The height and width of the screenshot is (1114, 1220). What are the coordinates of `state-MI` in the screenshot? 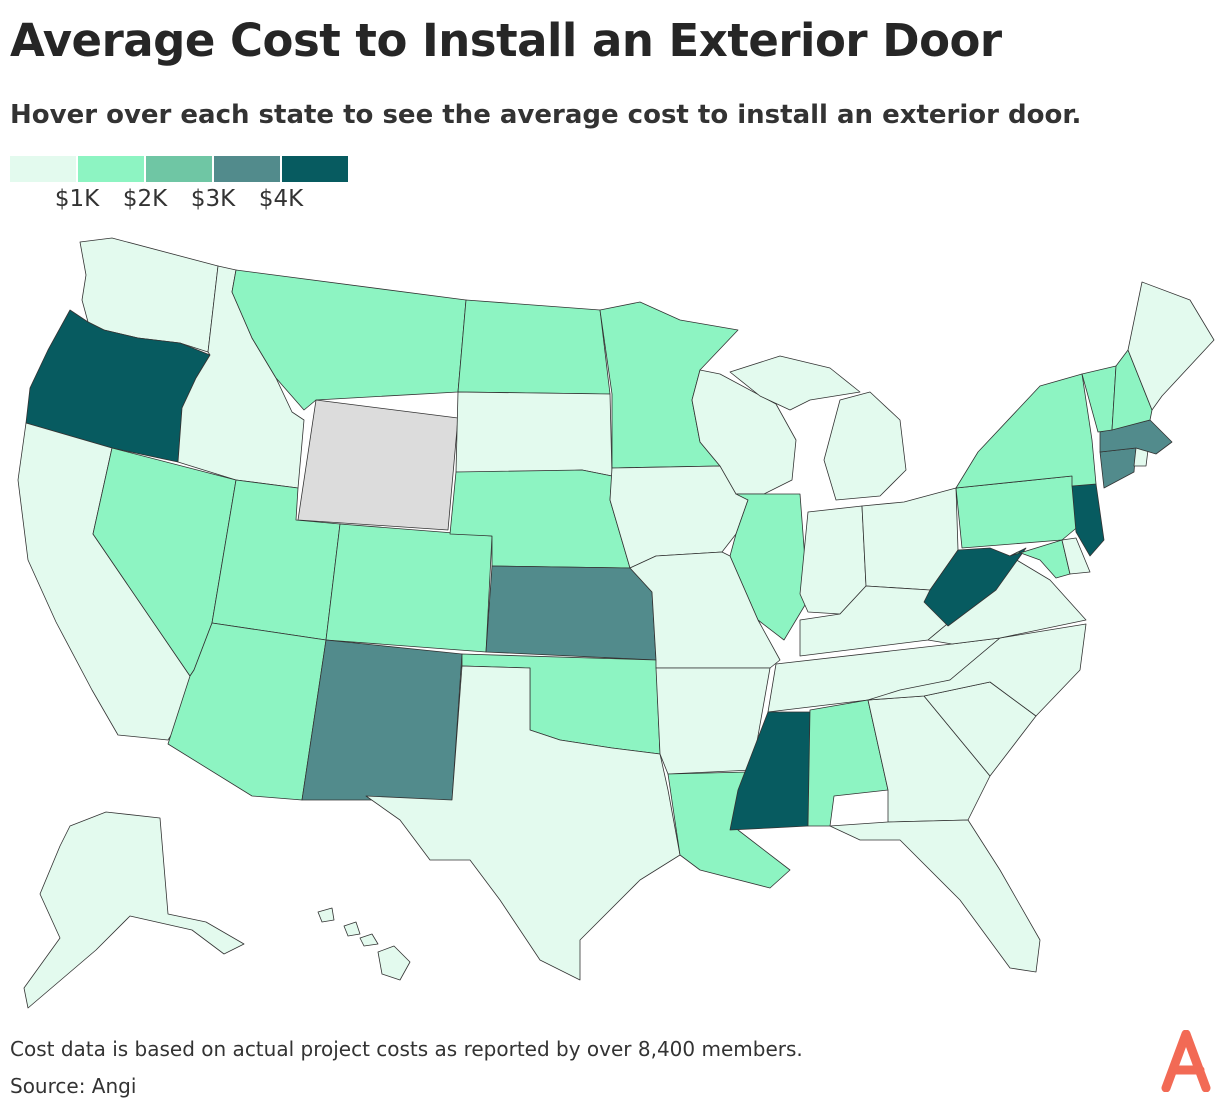 It's located at (865, 446).